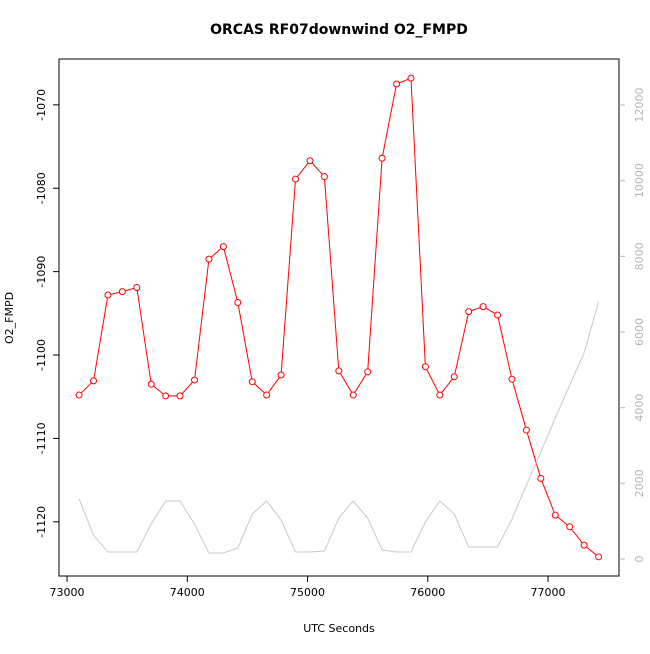  What do you see at coordinates (41, 188) in the screenshot?
I see `y-tick-label: -1080` at bounding box center [41, 188].